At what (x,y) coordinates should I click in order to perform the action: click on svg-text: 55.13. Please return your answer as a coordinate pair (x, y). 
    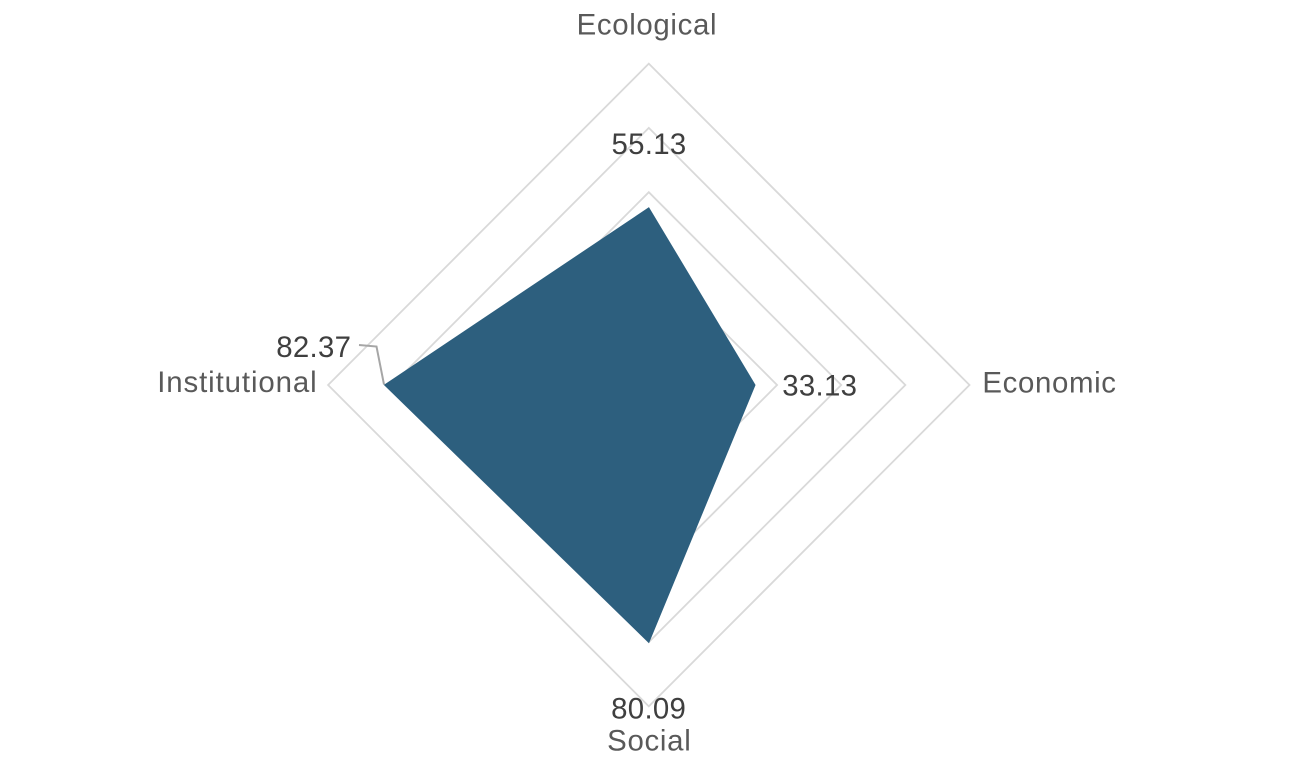
    Looking at the image, I should click on (648, 144).